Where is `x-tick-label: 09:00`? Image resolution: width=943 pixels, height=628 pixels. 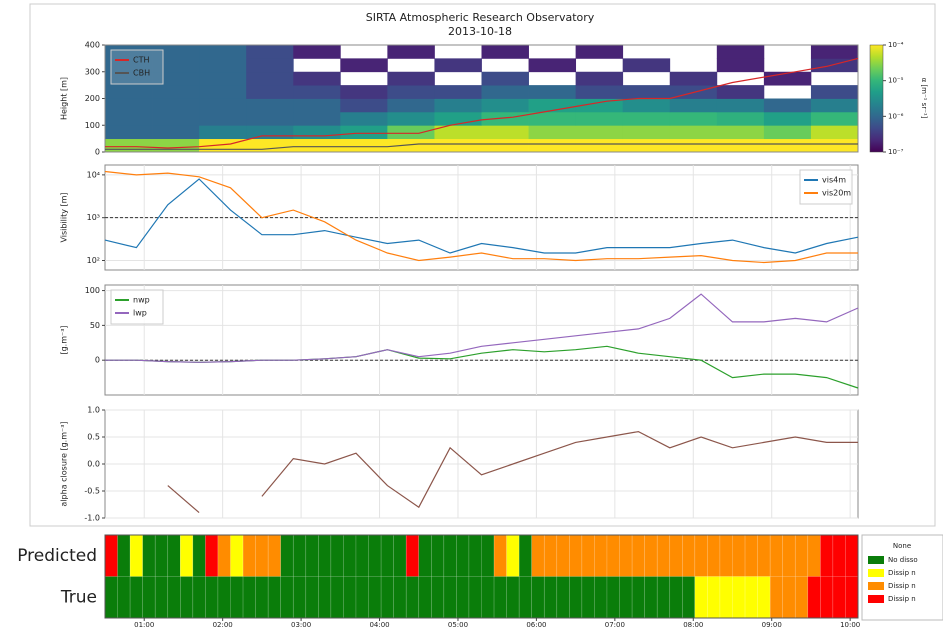
x-tick-label: 09:00 is located at coordinates (772, 624).